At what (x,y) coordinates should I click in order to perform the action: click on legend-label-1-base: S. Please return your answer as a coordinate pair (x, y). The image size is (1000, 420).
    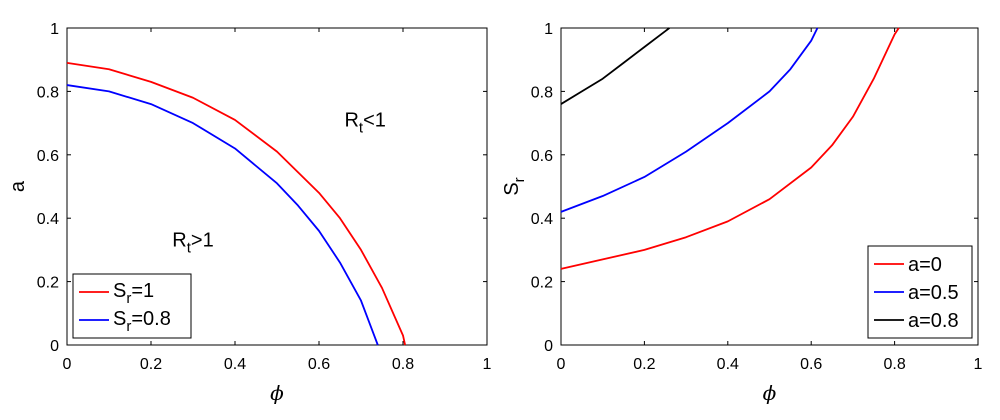
    Looking at the image, I should click on (119, 319).